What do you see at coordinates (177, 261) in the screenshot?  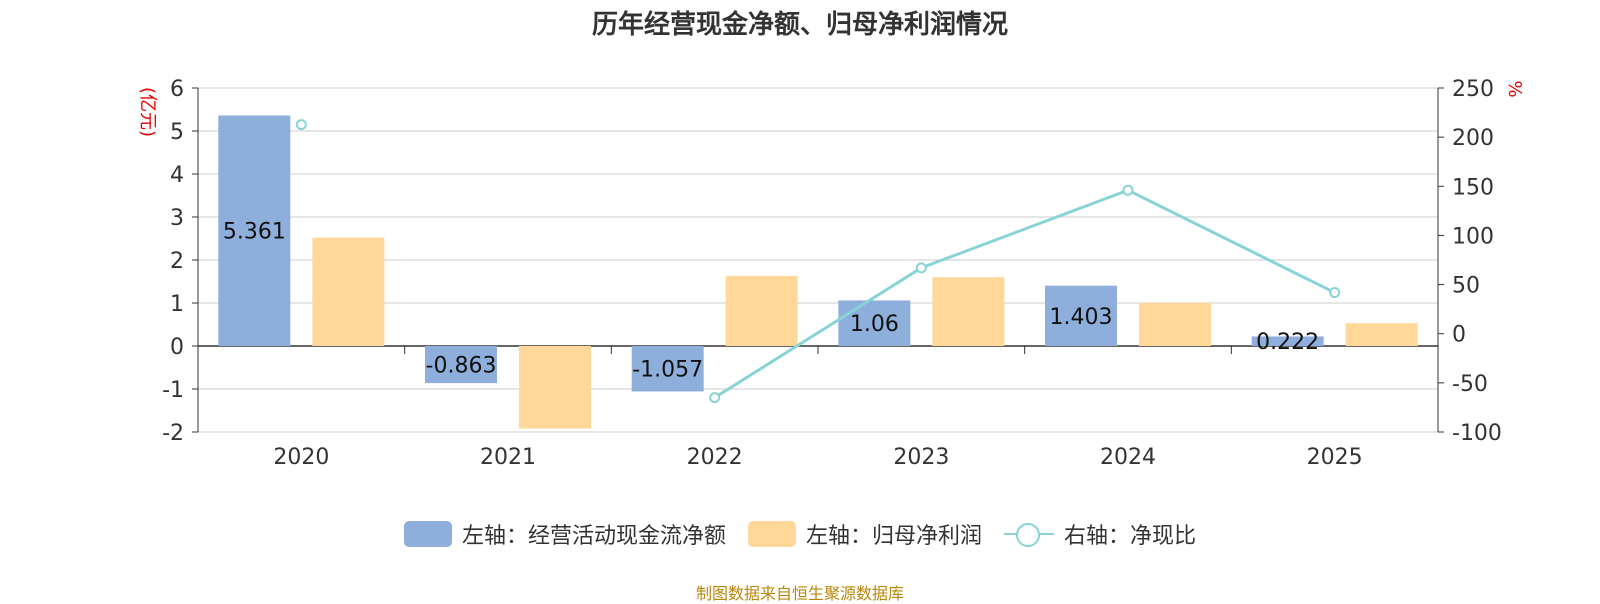 I see `y-left-tick-label: 2` at bounding box center [177, 261].